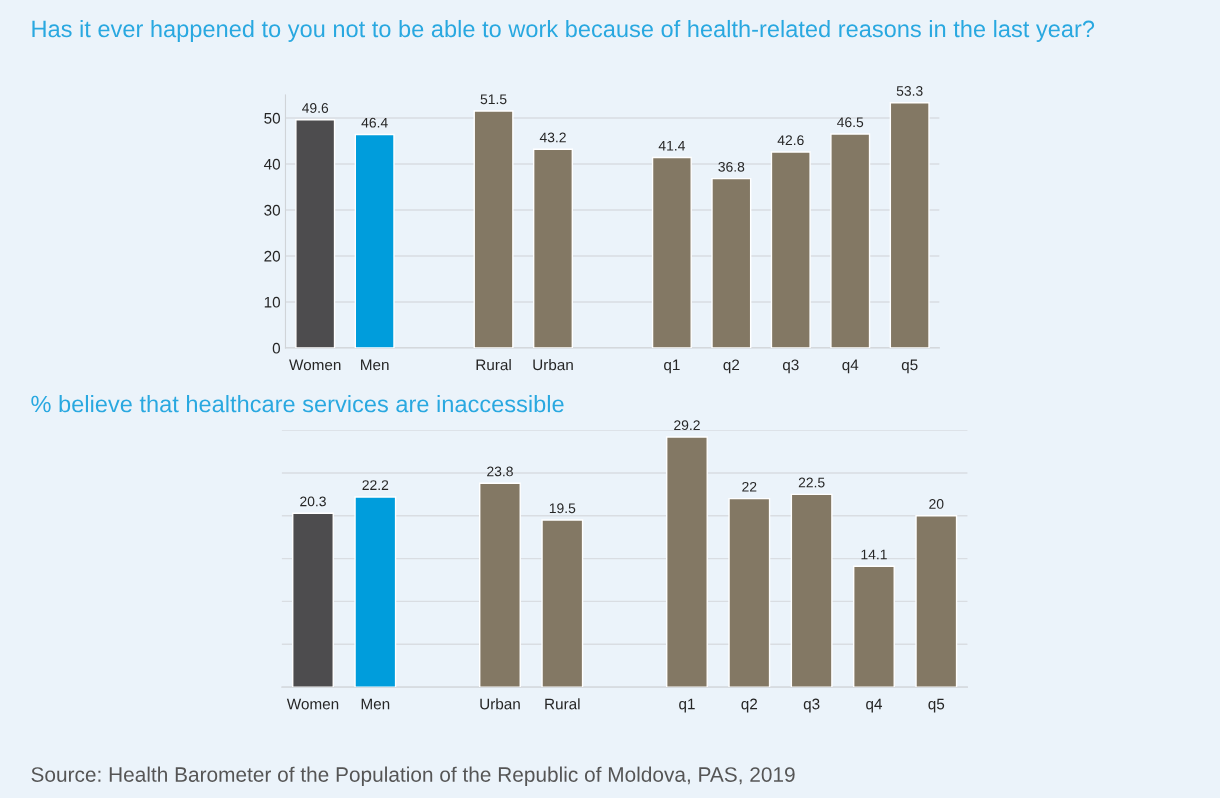 The width and height of the screenshot is (1220, 798). I want to click on y-tick-label: 30, so click(272, 210).